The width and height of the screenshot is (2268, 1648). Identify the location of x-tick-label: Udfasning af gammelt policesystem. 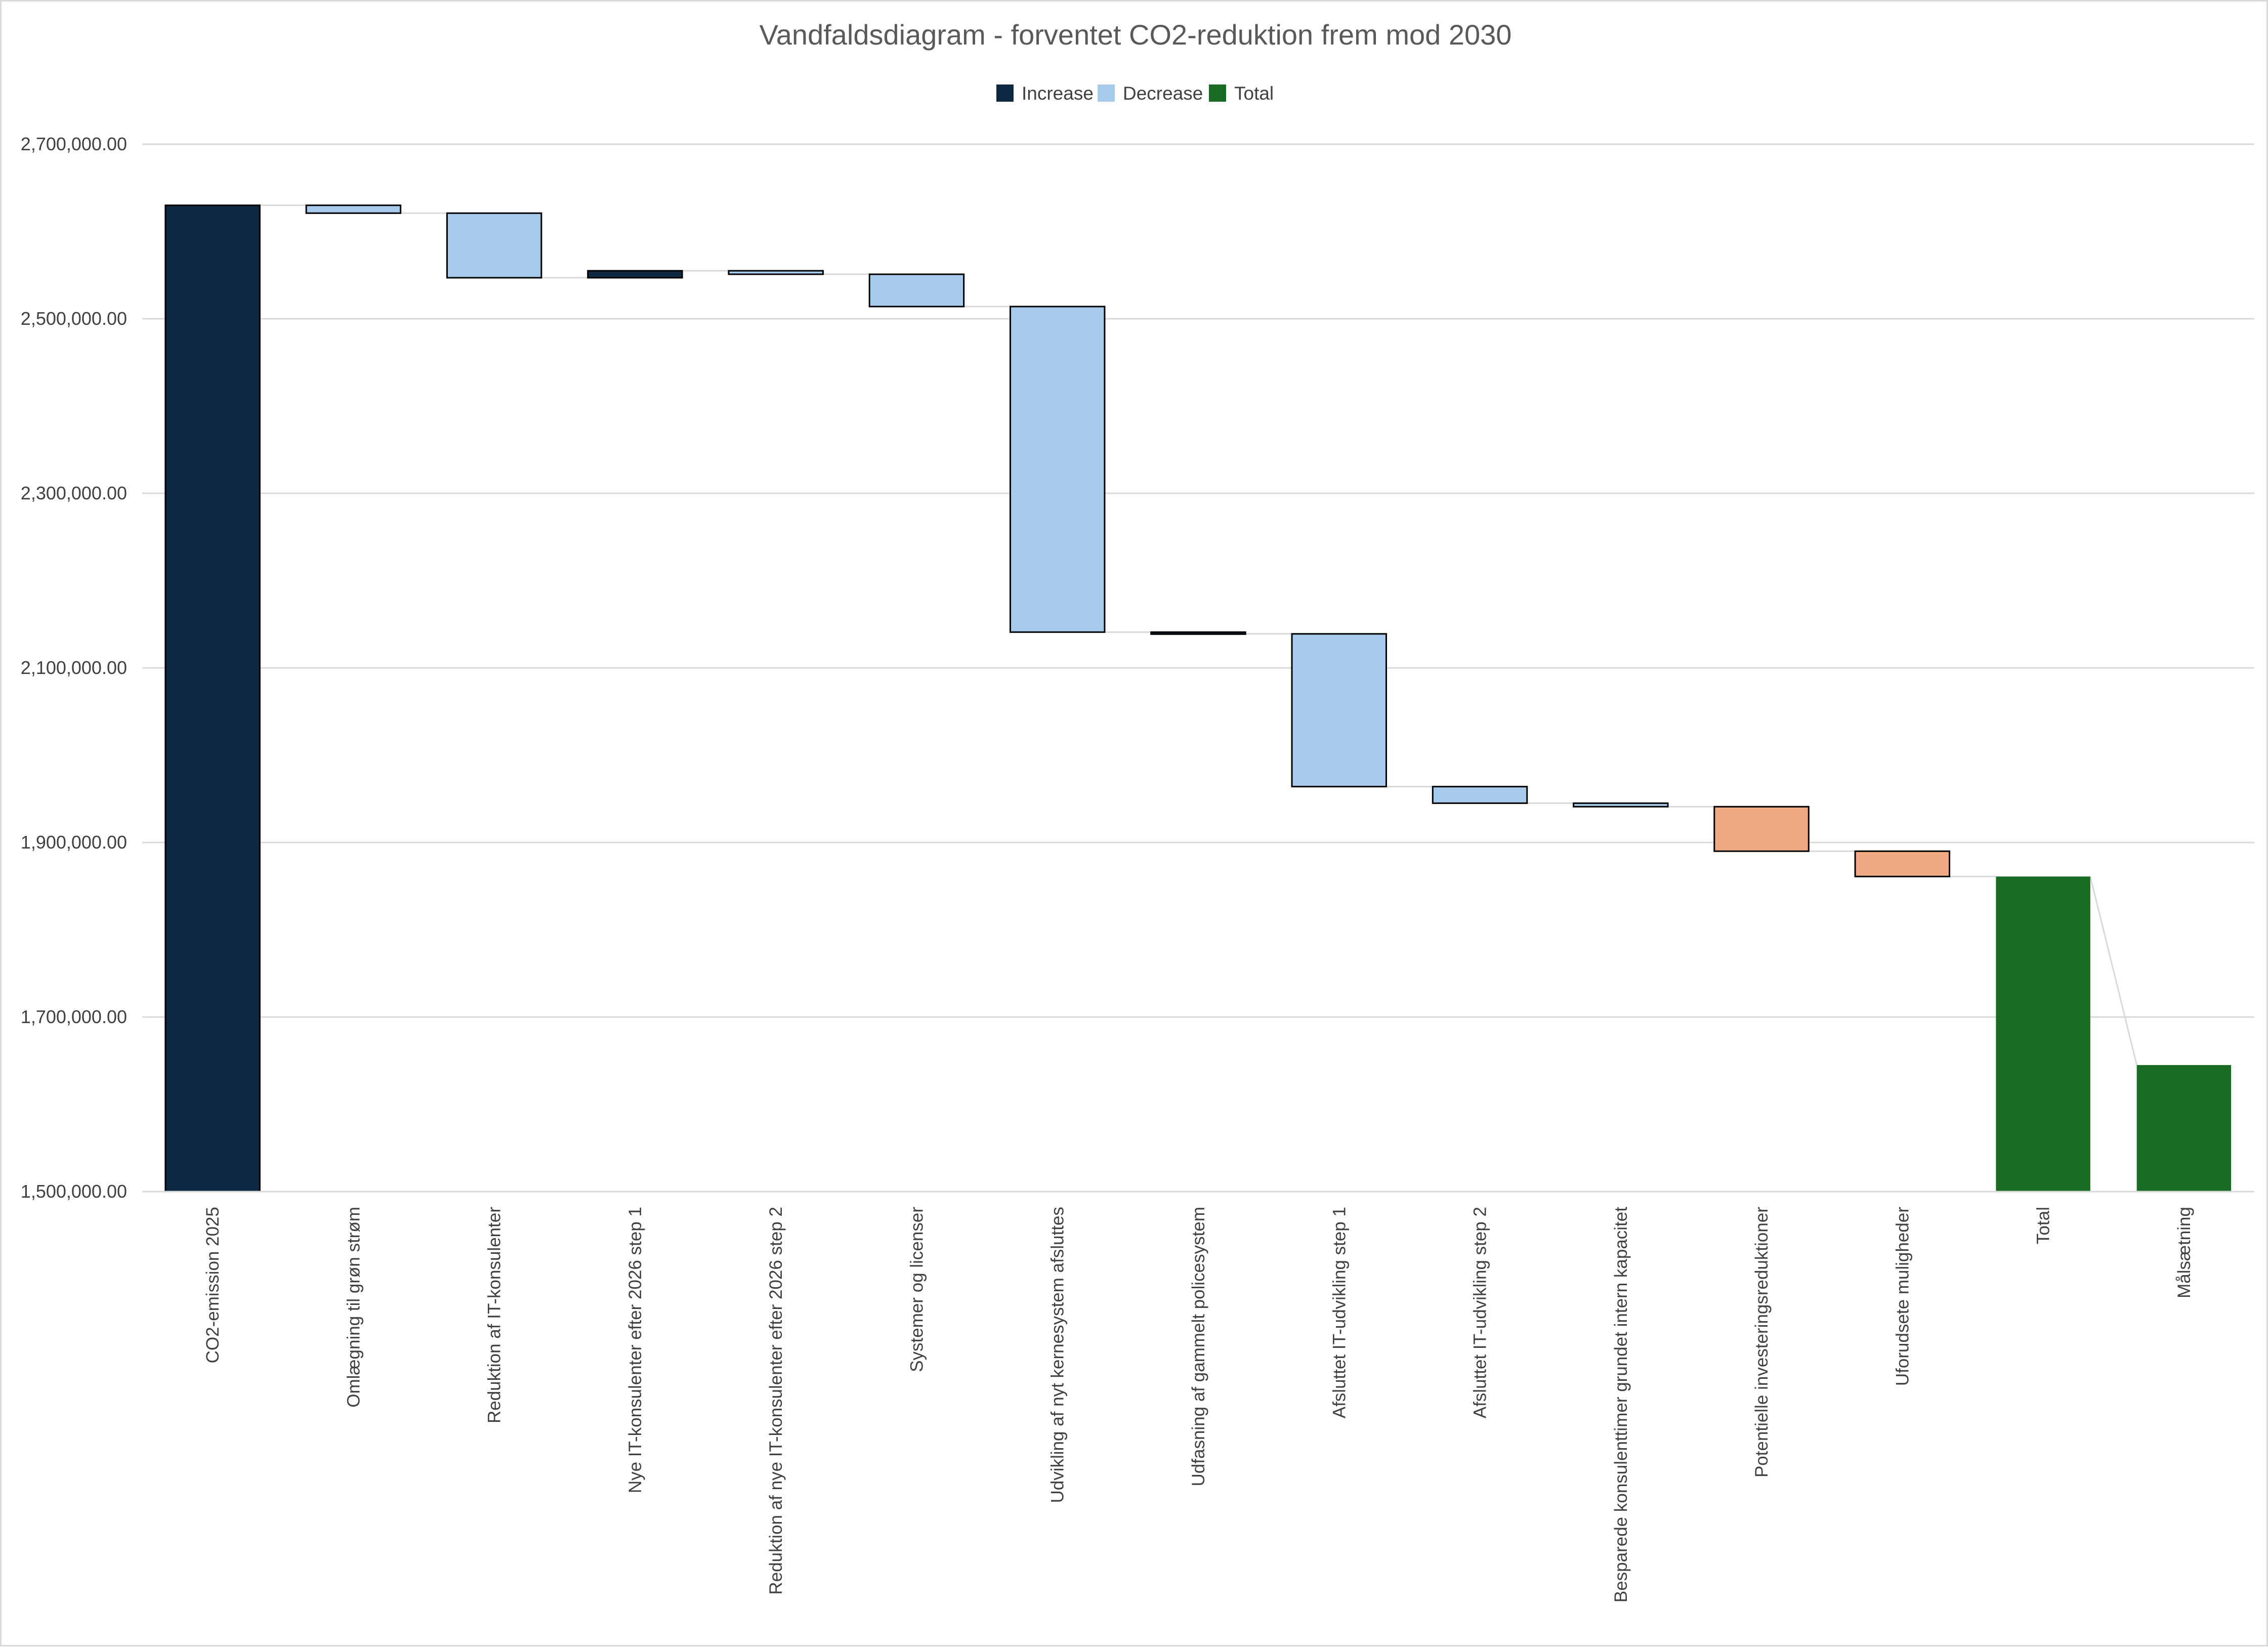
(1198, 1346).